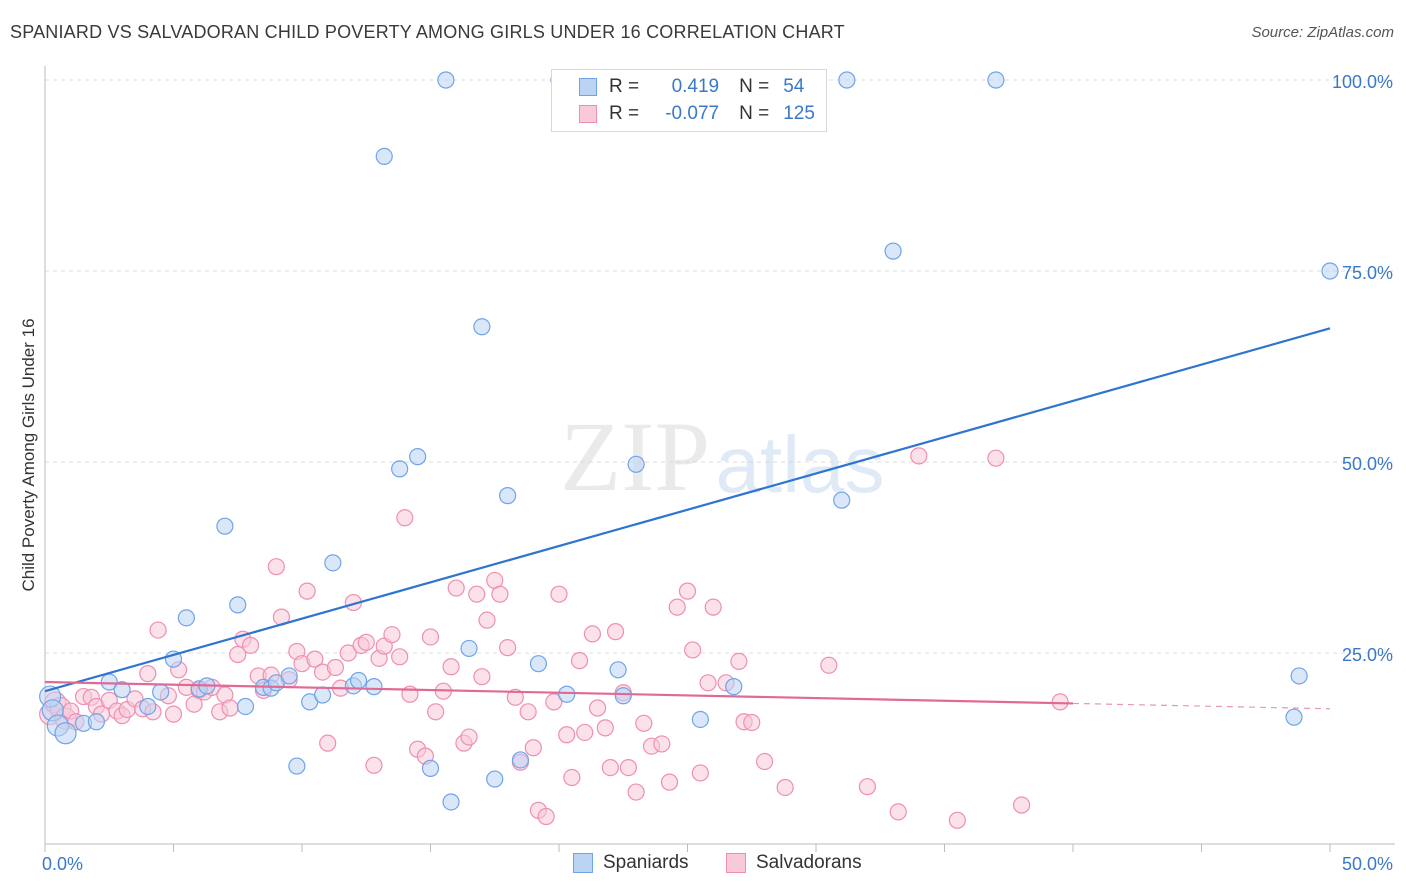 This screenshot has width=1406, height=892. I want to click on r-value: 0.419, so click(695, 86).